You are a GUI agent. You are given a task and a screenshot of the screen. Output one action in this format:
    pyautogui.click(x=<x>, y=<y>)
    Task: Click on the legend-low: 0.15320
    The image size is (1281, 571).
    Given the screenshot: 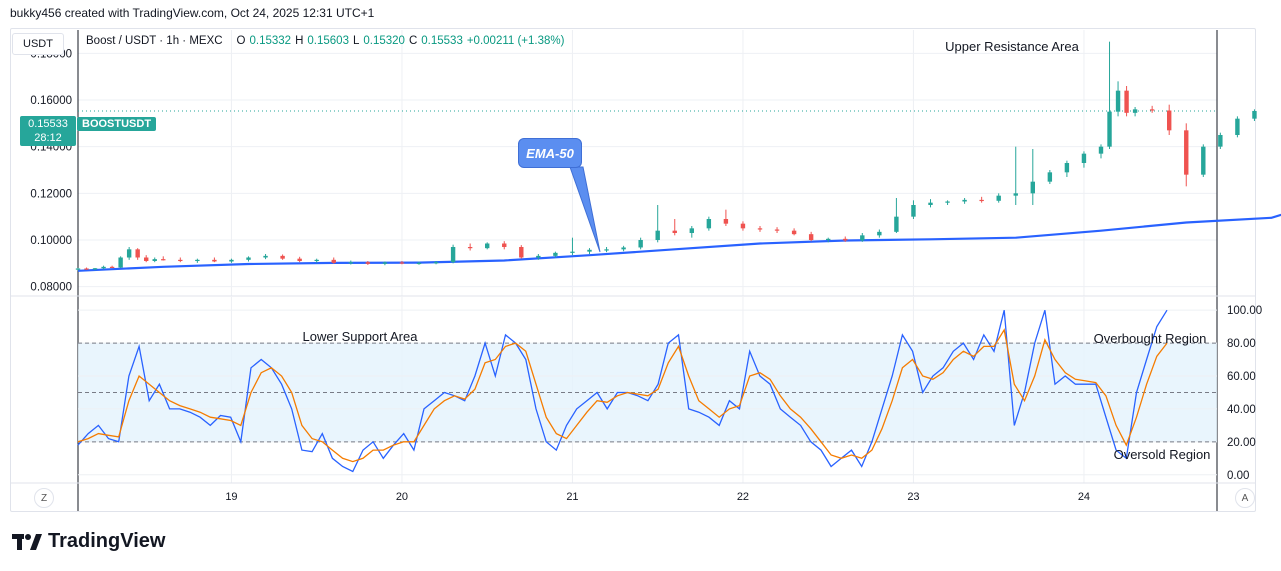 What is the action you would take?
    pyautogui.click(x=384, y=41)
    